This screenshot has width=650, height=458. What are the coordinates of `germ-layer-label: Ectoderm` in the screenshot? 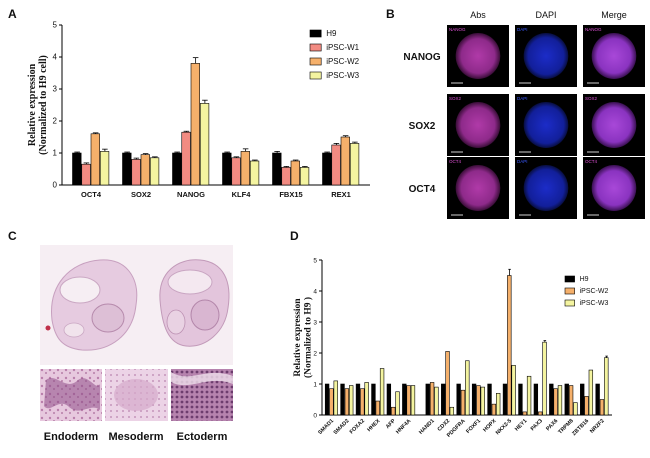 It's located at (202, 437).